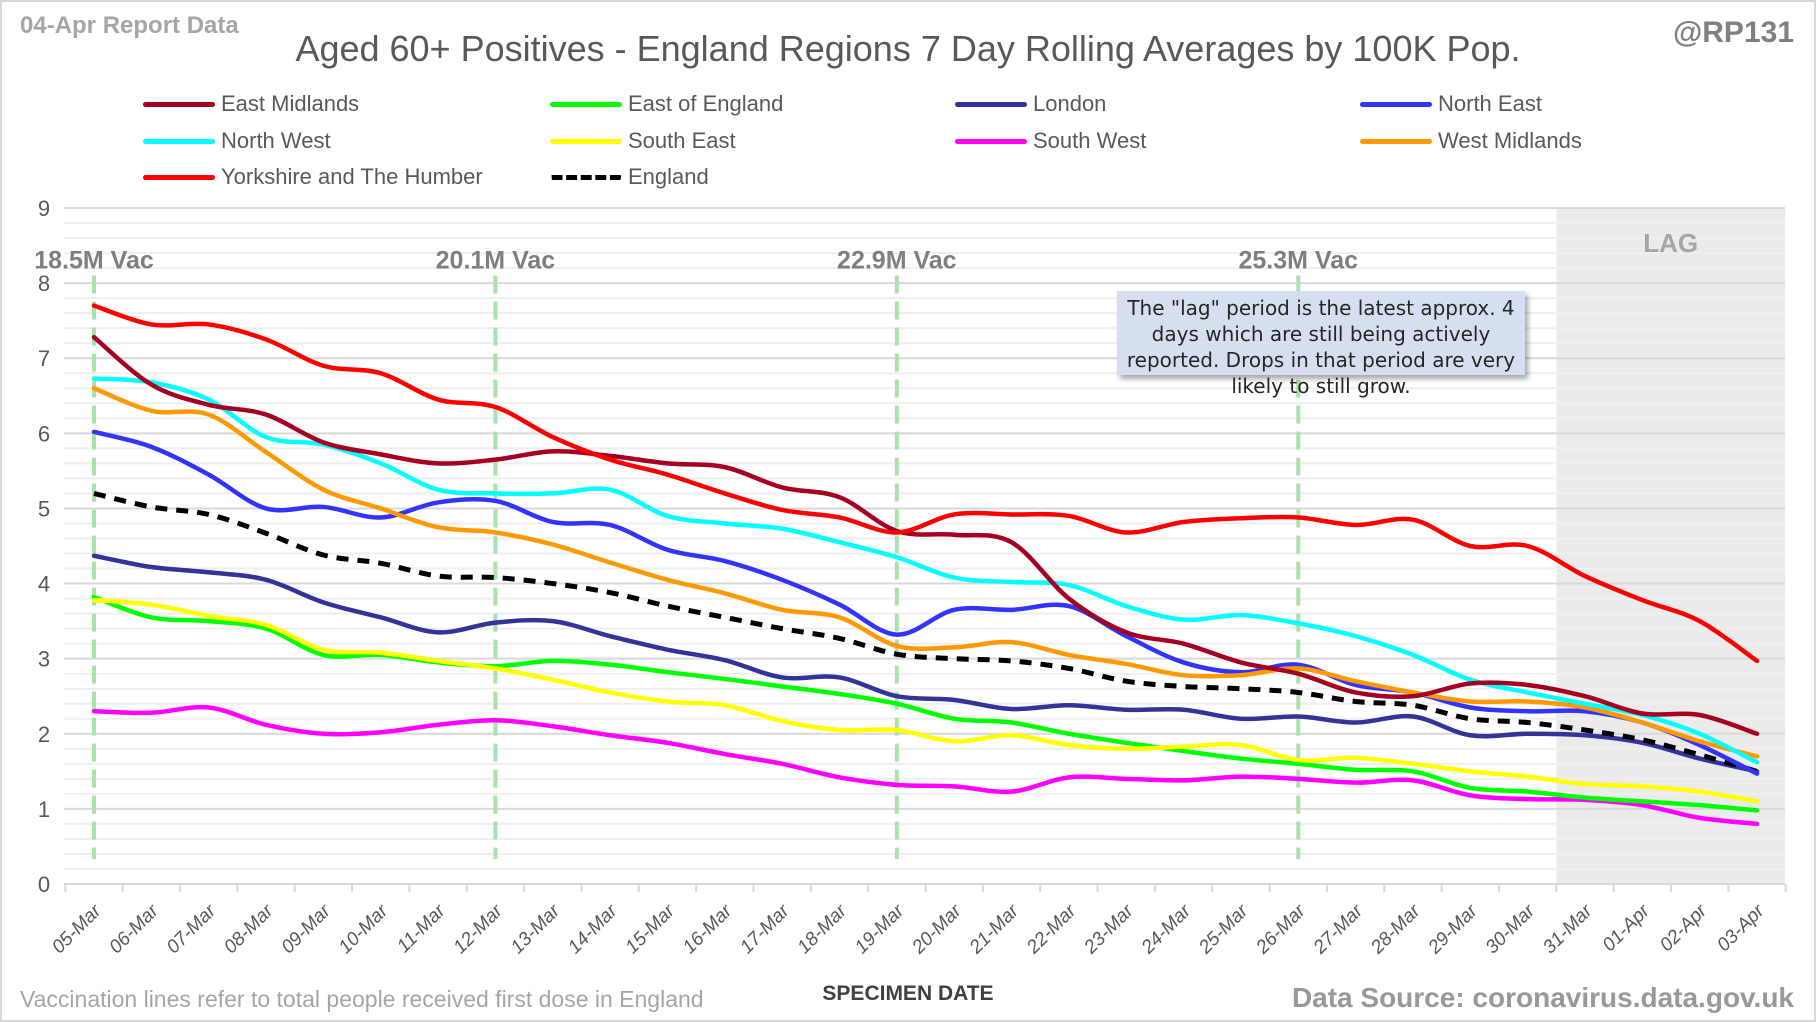 The image size is (1816, 1022). Describe the element at coordinates (290, 103) in the screenshot. I see `legend-label: East Midlands` at that location.